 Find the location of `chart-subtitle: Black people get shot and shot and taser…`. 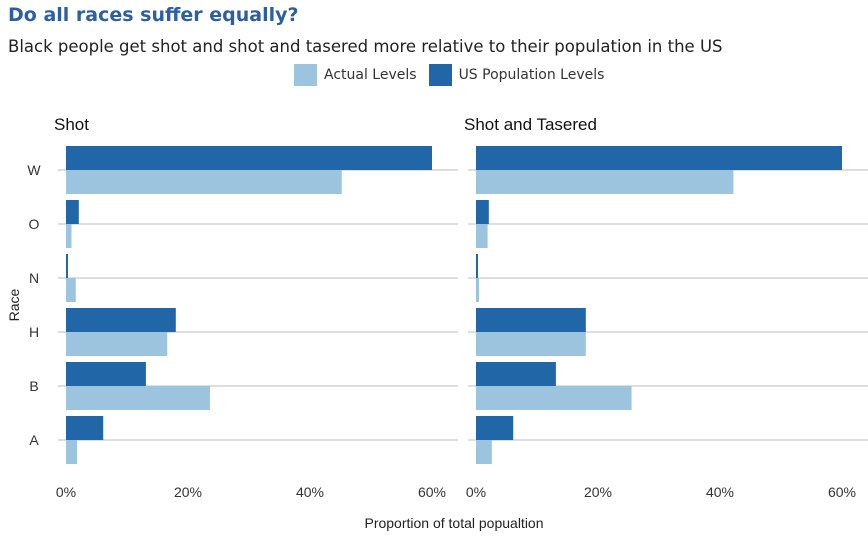

chart-subtitle: Black people get shot and shot and taser… is located at coordinates (365, 46).